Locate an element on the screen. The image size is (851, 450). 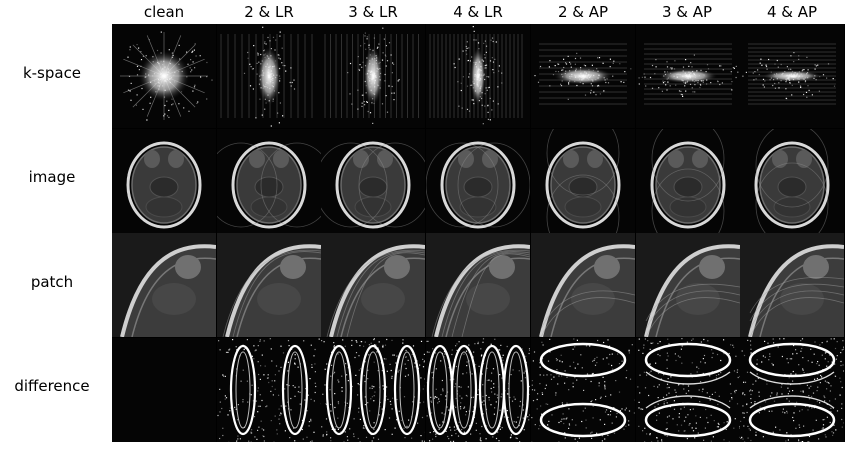
image-panel-clean is located at coordinates (164, 181).